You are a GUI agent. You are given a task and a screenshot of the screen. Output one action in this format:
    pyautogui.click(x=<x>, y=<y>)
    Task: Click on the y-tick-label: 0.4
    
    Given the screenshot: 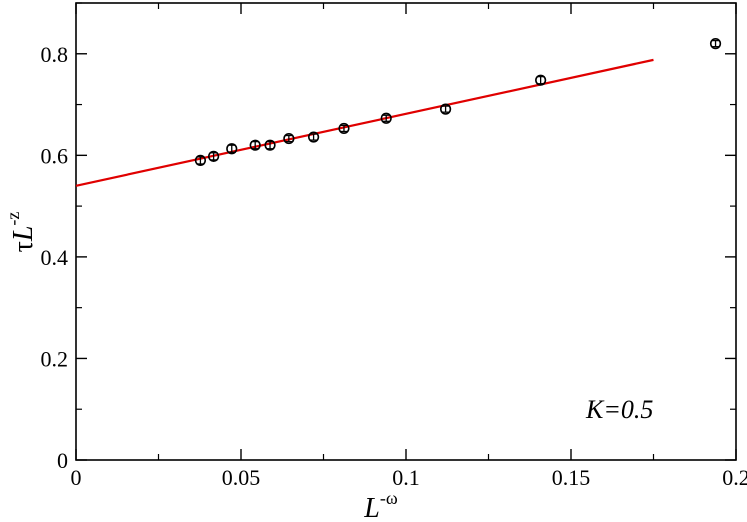 What is the action you would take?
    pyautogui.click(x=55, y=257)
    